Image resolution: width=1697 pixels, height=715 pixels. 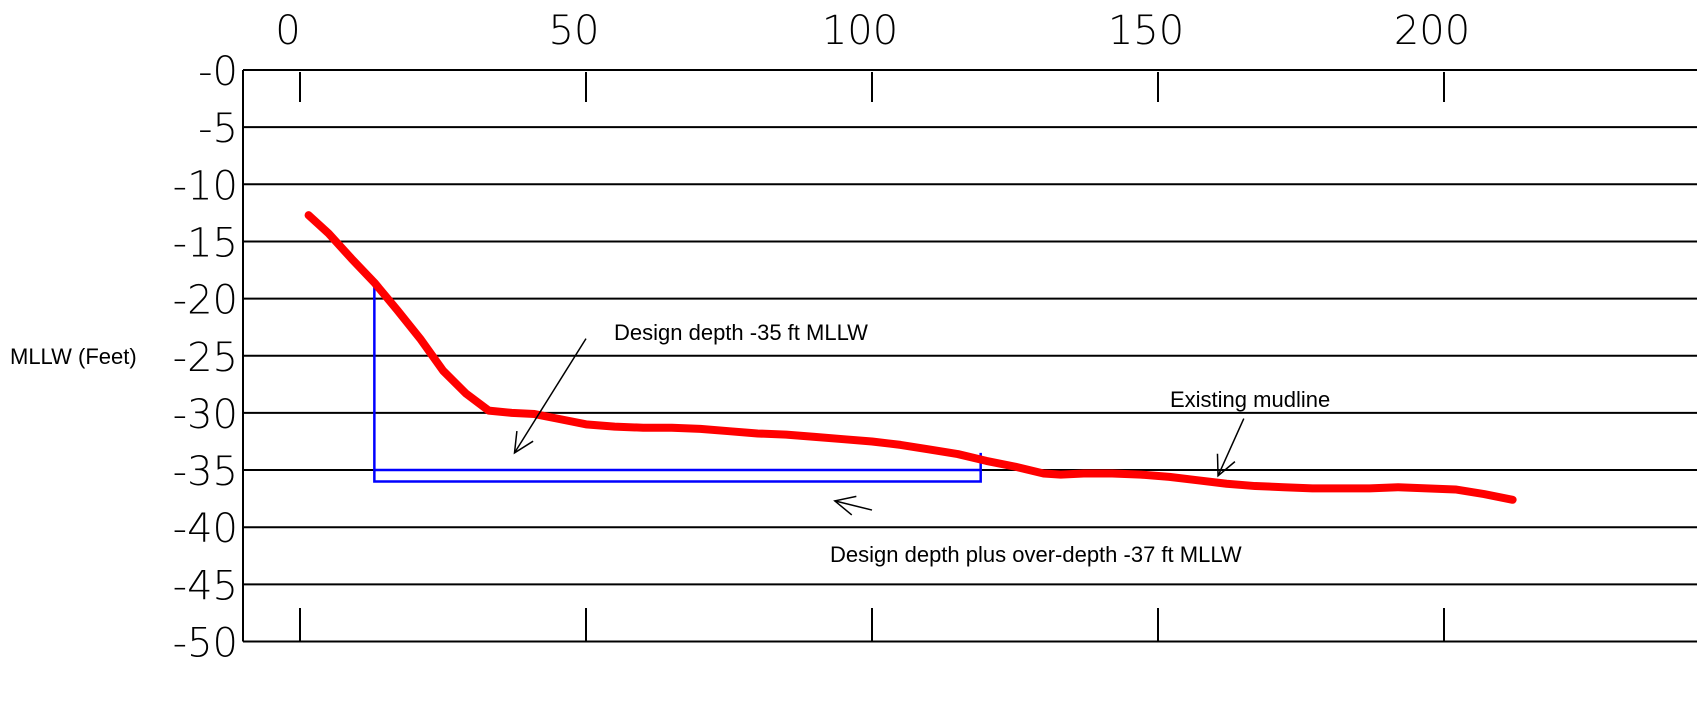 What do you see at coordinates (205, 529) in the screenshot?
I see `y-tick-label: -40` at bounding box center [205, 529].